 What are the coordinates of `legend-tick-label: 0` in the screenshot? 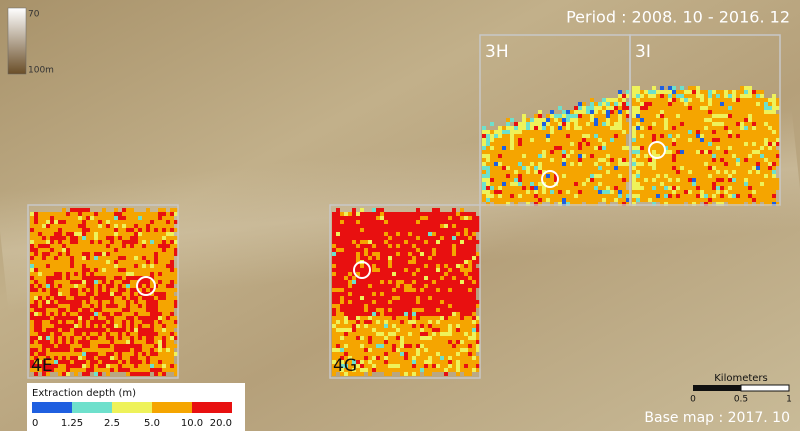 It's located at (35, 423).